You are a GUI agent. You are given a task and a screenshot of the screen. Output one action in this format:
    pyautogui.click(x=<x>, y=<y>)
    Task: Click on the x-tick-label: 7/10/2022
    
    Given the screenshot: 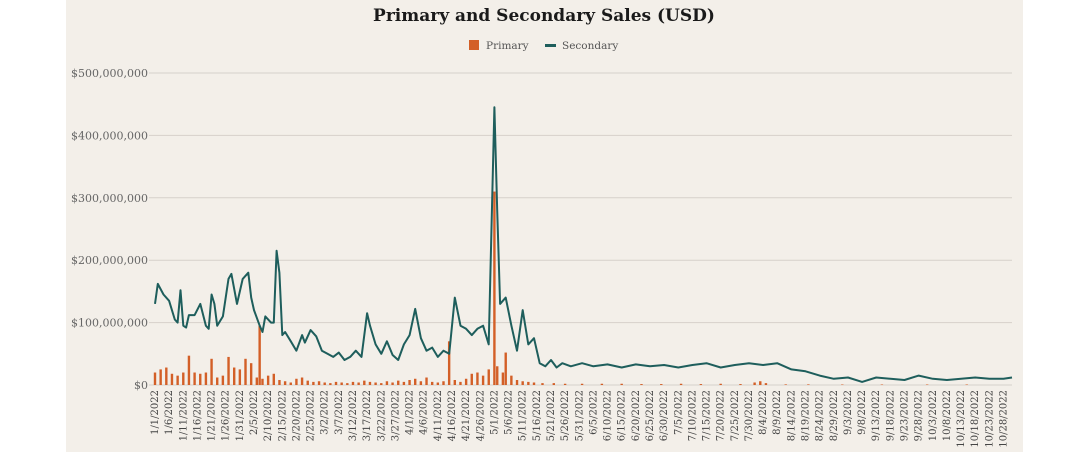 What is the action you would take?
    pyautogui.click(x=692, y=415)
    